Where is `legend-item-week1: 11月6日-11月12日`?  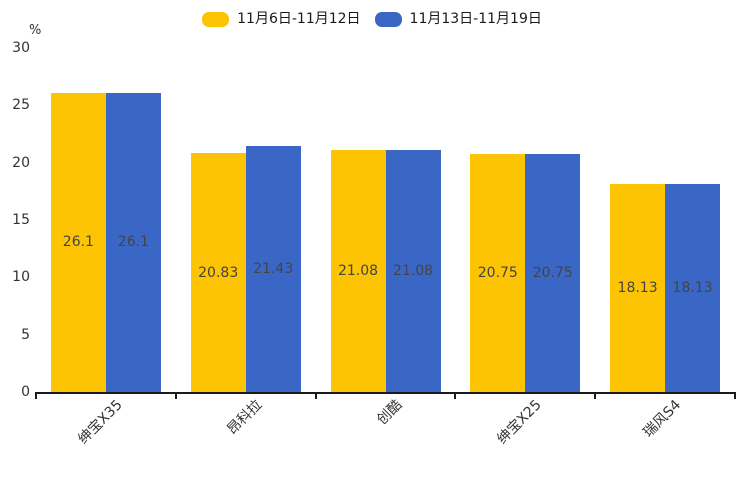 legend-item-week1: 11月6日-11月12日 is located at coordinates (281, 19).